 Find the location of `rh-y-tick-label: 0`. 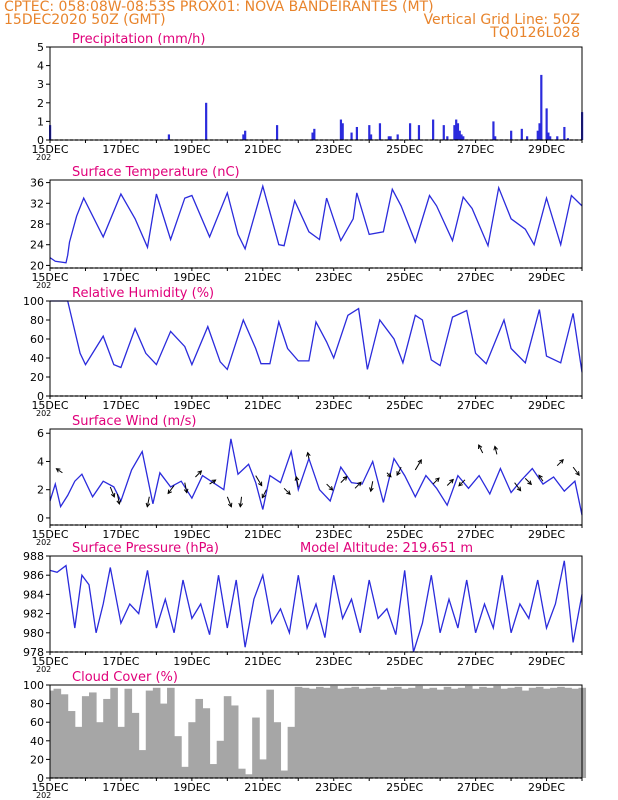

rh-y-tick-label: 0 is located at coordinates (40, 396).